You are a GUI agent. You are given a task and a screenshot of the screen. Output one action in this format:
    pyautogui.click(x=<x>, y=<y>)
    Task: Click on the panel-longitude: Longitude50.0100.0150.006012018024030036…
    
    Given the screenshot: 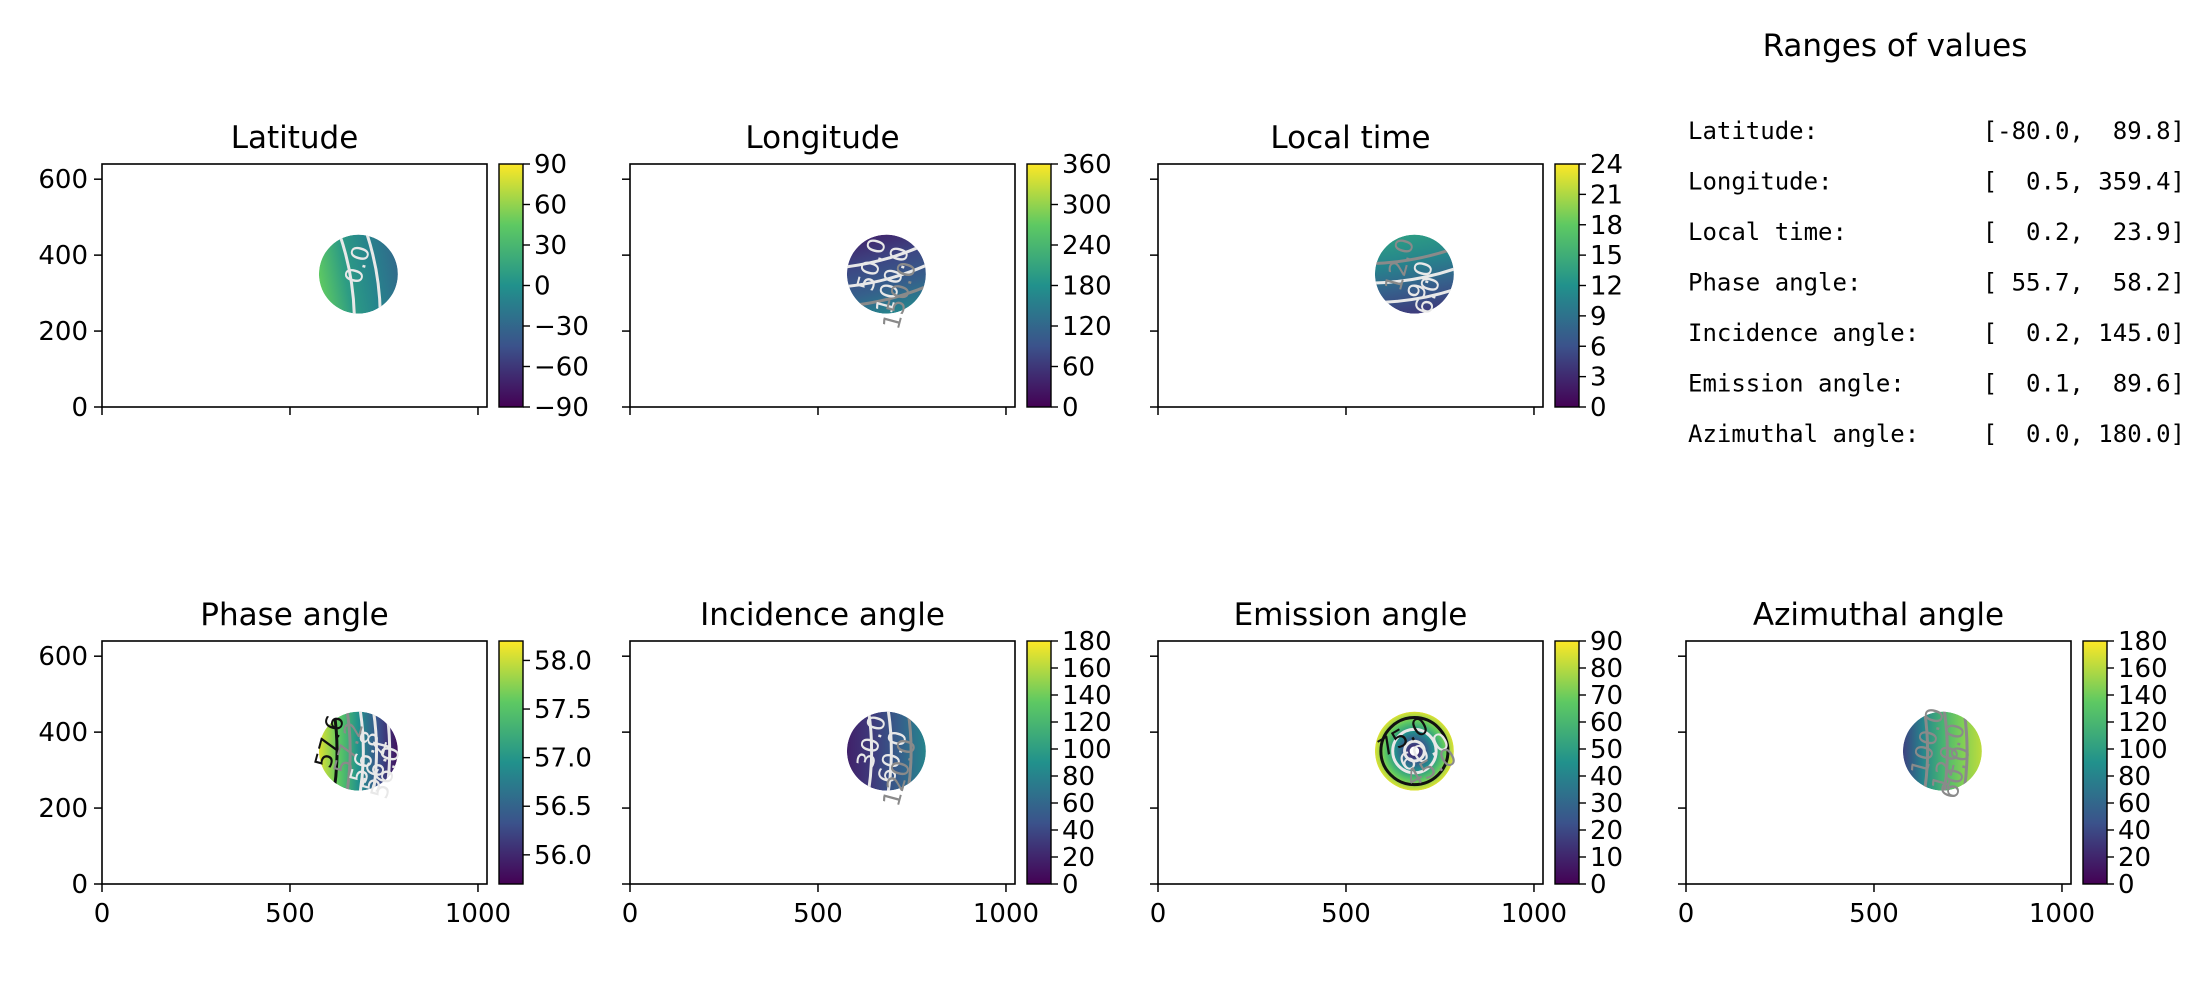 What is the action you would take?
    pyautogui.click(x=867, y=271)
    